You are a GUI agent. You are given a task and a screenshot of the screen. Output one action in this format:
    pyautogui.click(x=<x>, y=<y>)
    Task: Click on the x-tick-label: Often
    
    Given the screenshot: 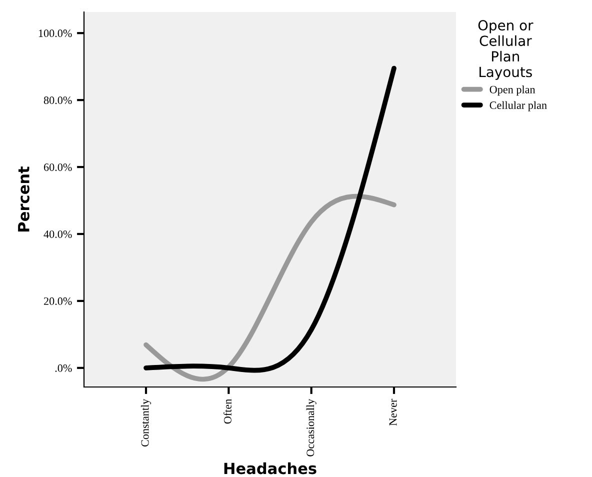 What is the action you would take?
    pyautogui.click(x=228, y=411)
    